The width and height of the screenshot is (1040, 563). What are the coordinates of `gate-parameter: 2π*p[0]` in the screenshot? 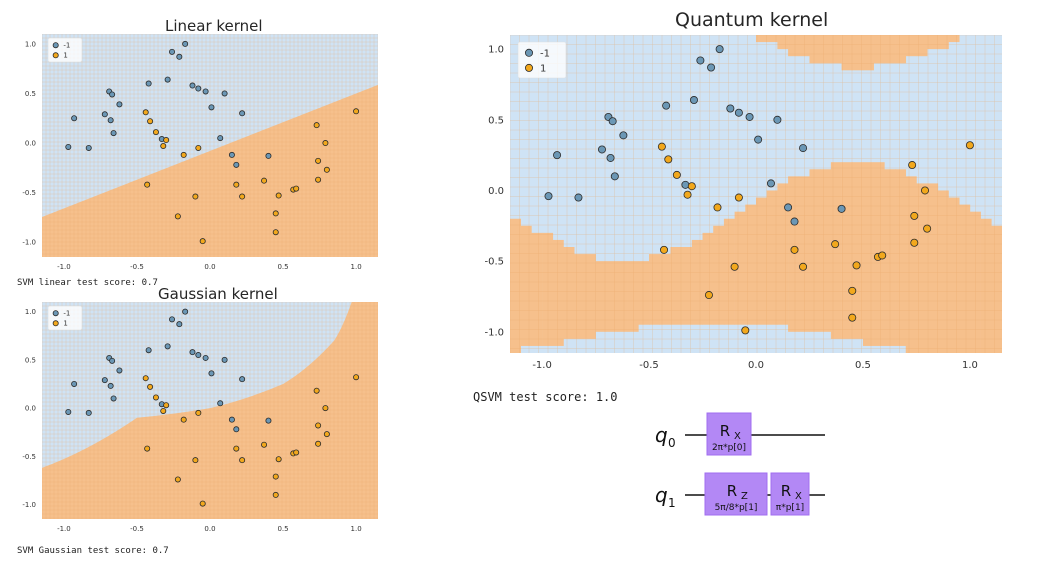 It's located at (729, 448).